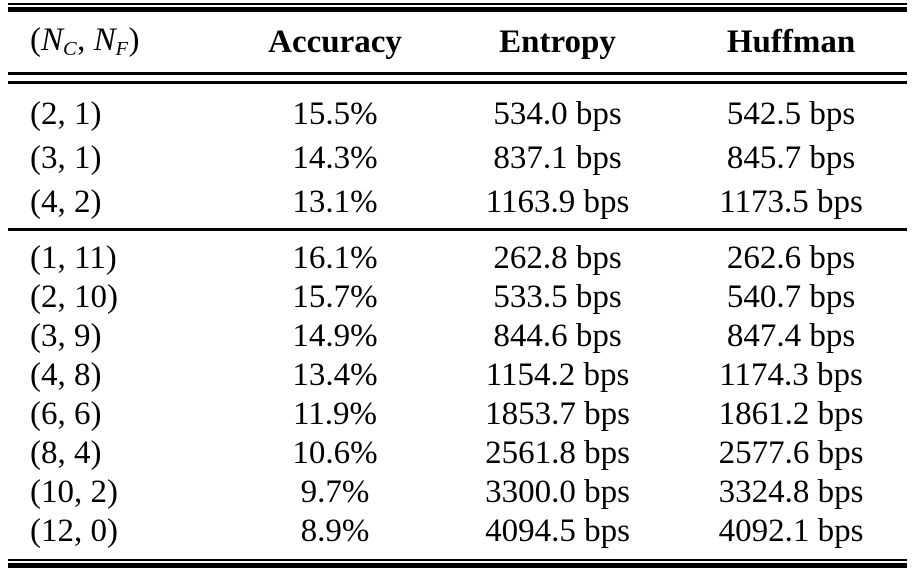 The image size is (915, 571). Describe the element at coordinates (791, 157) in the screenshot. I see `huffman-cell: 845.7 bps` at that location.